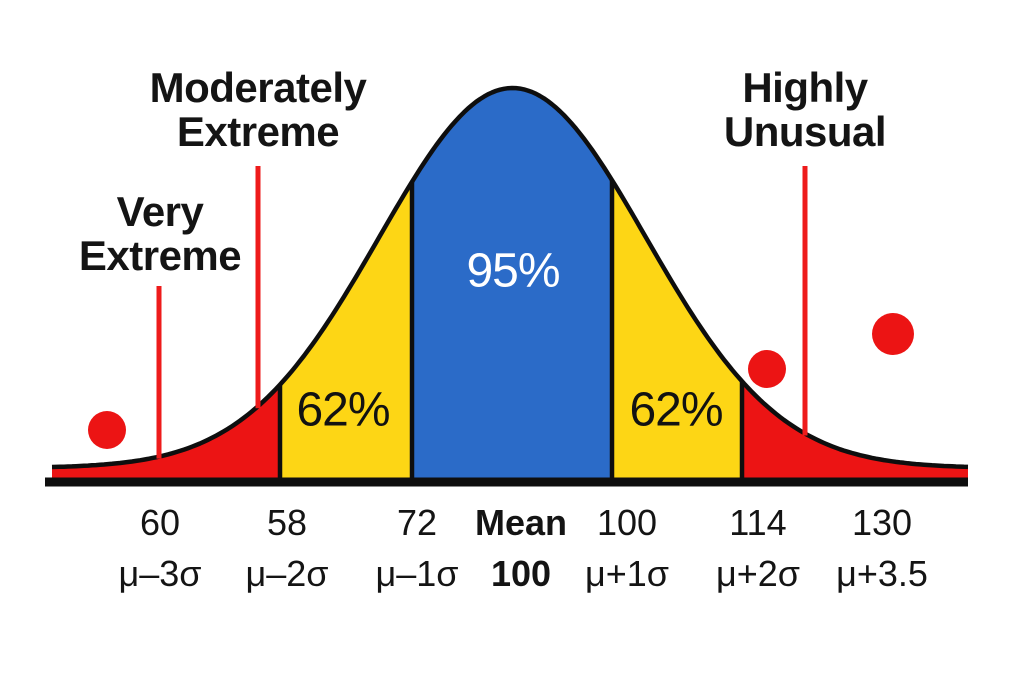 The width and height of the screenshot is (1024, 683). What do you see at coordinates (166, 432) in the screenshot?
I see `region-fill-left-tail` at bounding box center [166, 432].